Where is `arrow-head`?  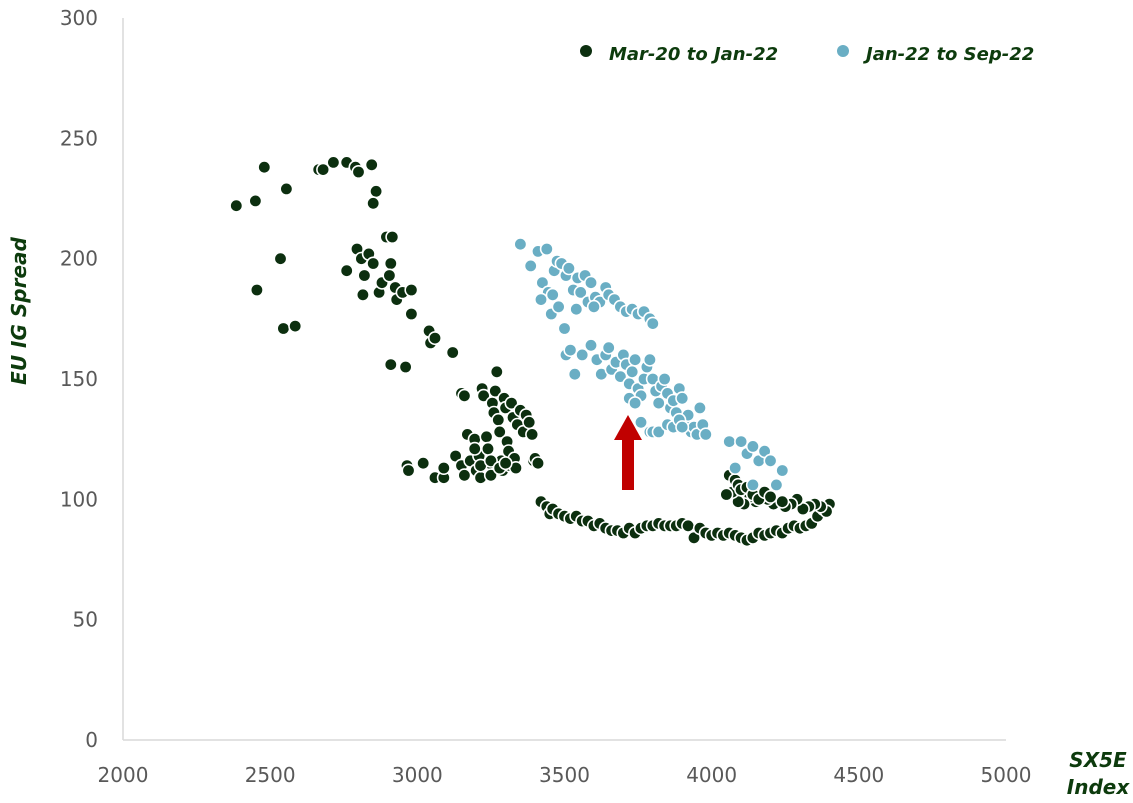 arrow-head is located at coordinates (628, 427).